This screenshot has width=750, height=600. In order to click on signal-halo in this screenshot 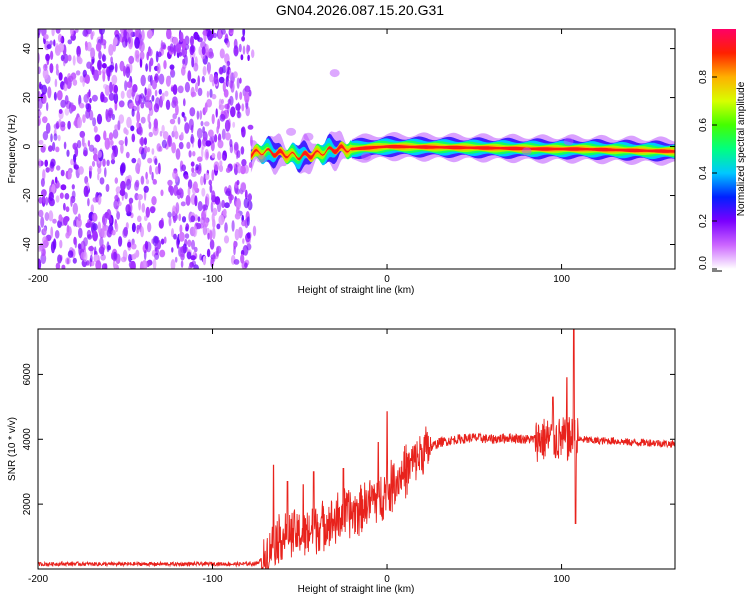, I will do `click(366, 156)`.